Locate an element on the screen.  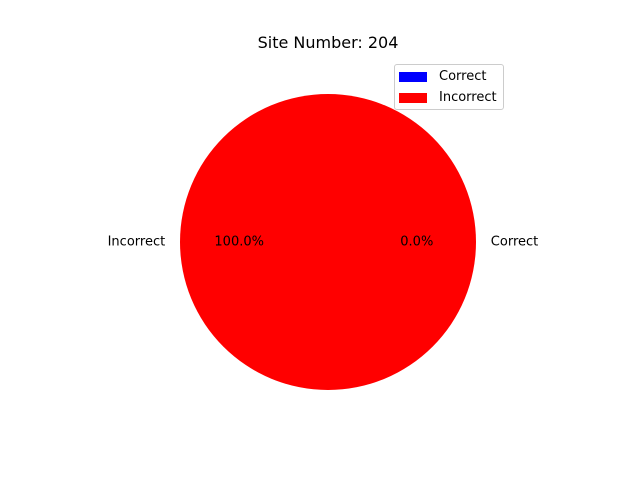
legend-item-incorrect: Incorrect is located at coordinates (448, 98).